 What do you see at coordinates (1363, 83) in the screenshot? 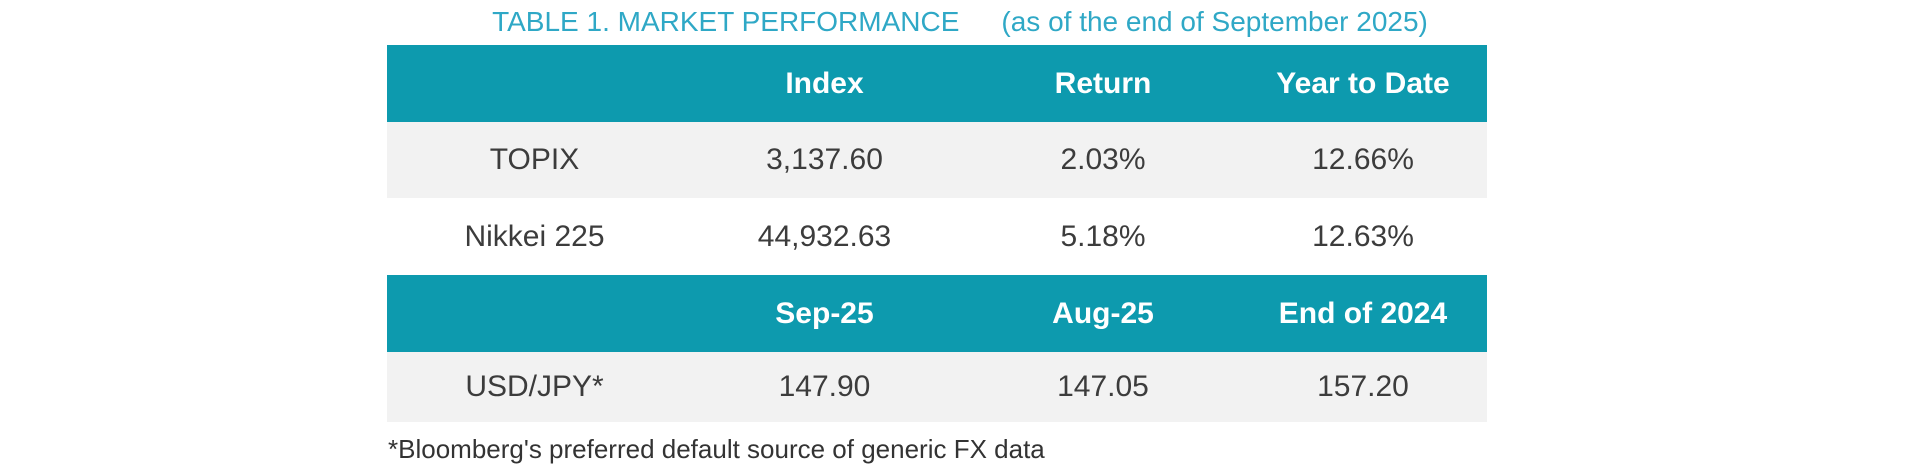
I see `index-header-ytd: Year to Date` at bounding box center [1363, 83].